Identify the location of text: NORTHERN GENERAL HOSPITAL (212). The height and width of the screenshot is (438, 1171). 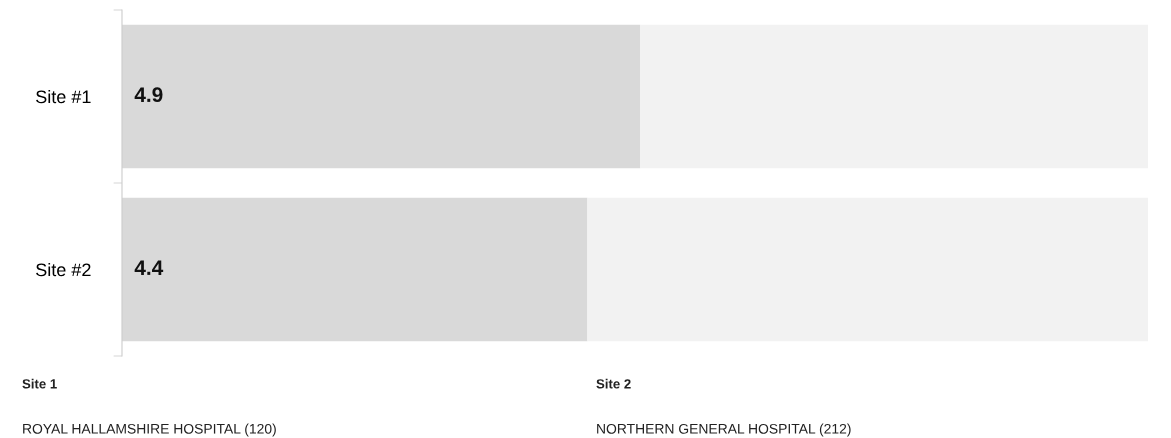
(724, 430).